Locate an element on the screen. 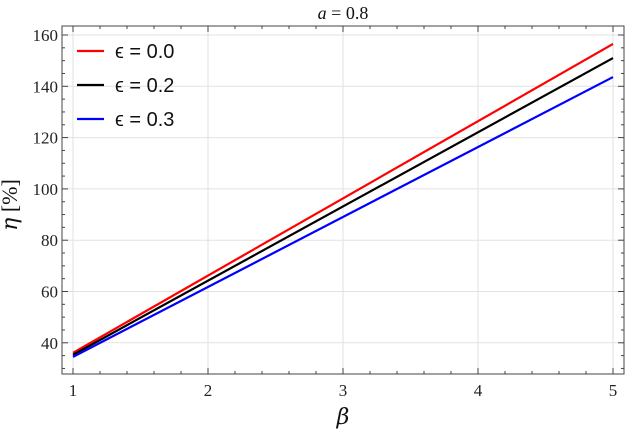  svg-text: 5 is located at coordinates (613, 390).